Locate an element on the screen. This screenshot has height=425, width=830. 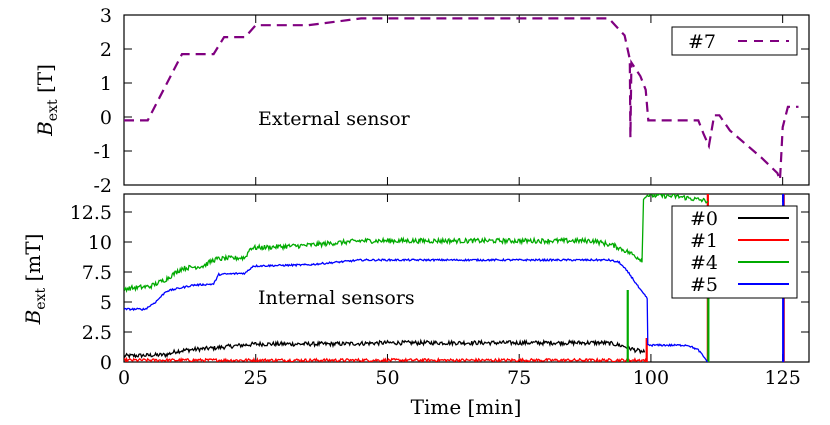
y-tick-label: 3 is located at coordinates (106, 16).